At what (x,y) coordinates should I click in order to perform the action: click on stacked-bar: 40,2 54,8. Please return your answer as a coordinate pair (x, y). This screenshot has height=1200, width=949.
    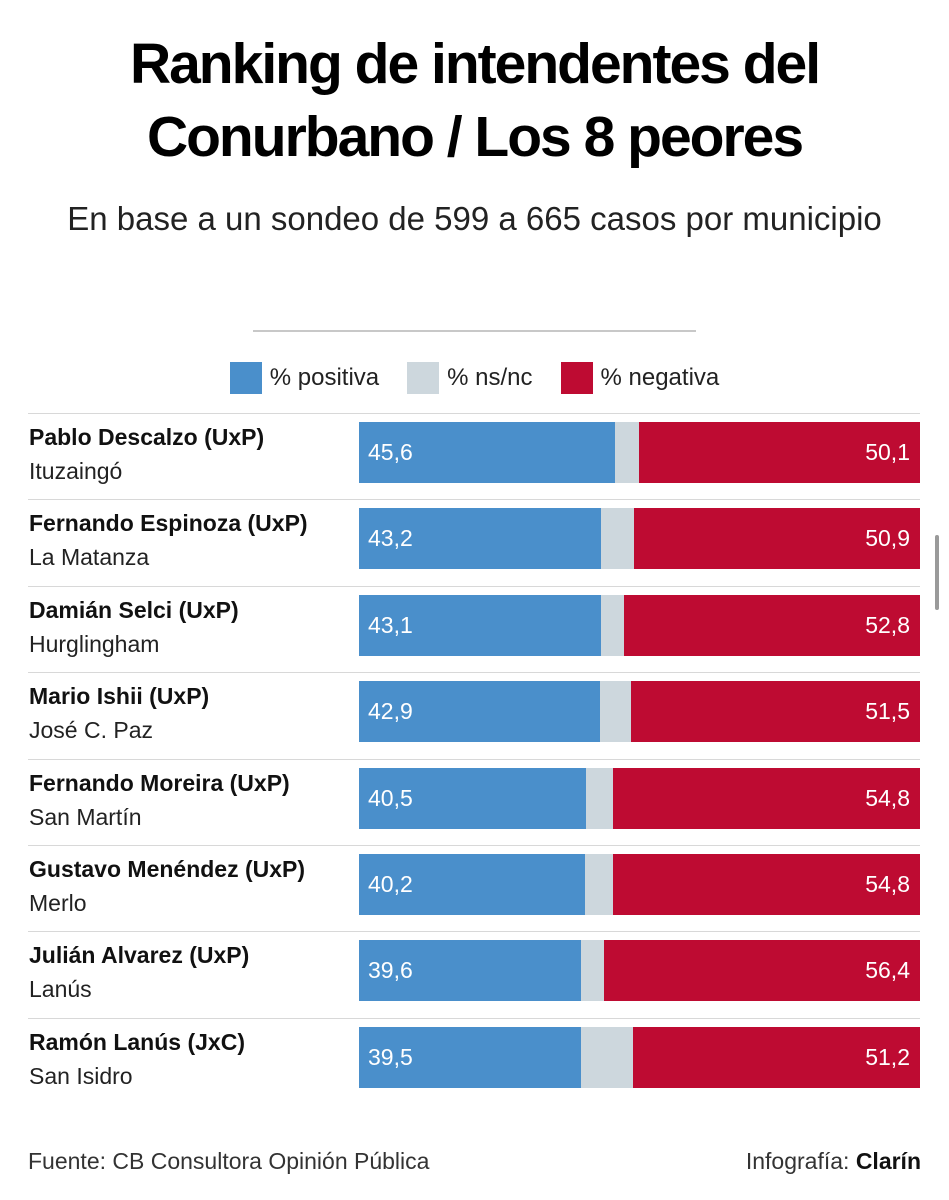
    Looking at the image, I should click on (639, 884).